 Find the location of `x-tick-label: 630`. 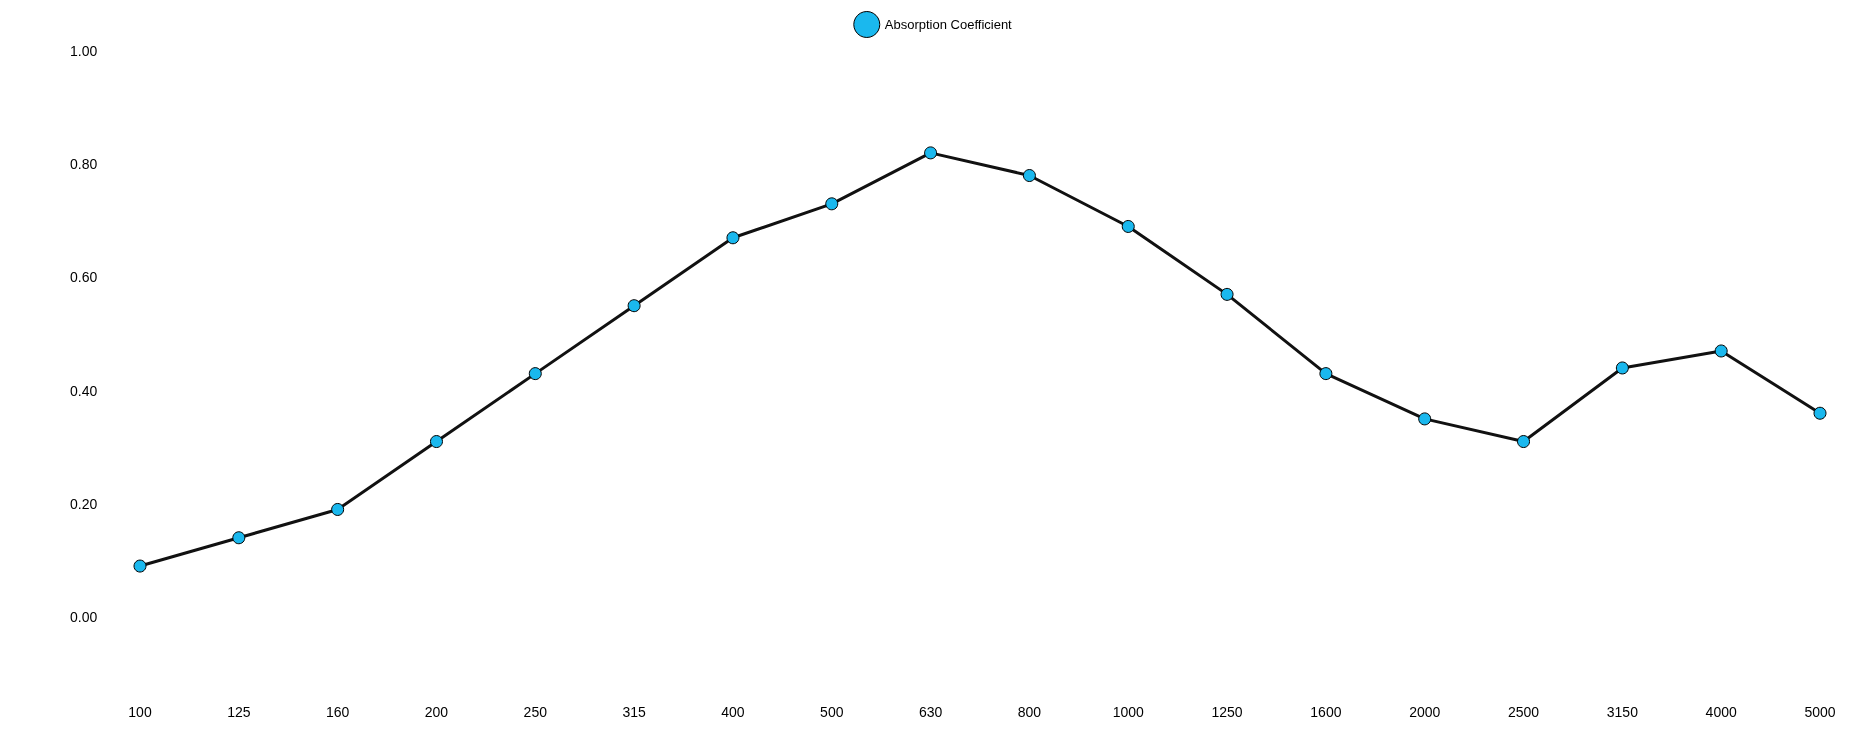

x-tick-label: 630 is located at coordinates (930, 712).